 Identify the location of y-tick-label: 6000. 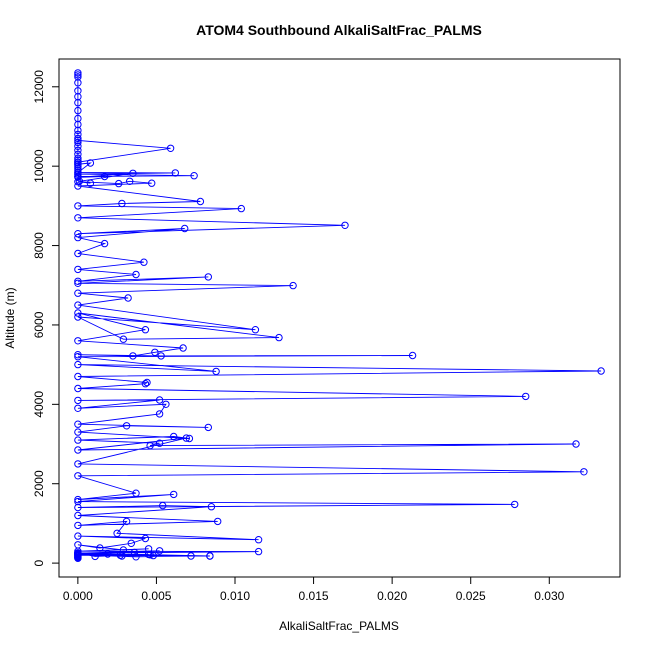
(39, 324).